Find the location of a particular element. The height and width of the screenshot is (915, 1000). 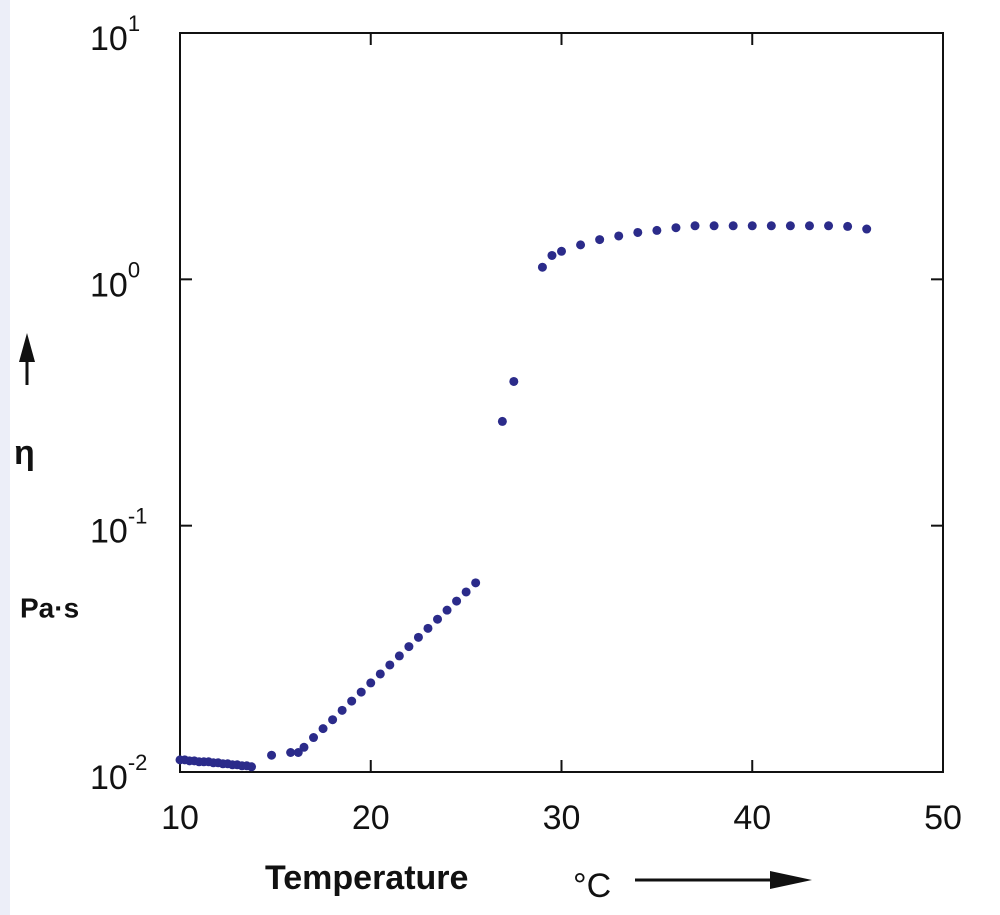

y-tick-label: 10⁰ is located at coordinates (115, 280).